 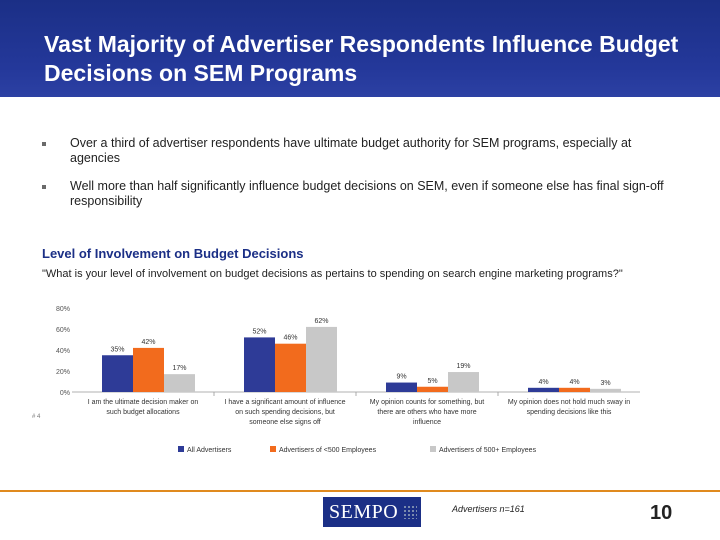 I want to click on category-label: influence, so click(x=427, y=422).